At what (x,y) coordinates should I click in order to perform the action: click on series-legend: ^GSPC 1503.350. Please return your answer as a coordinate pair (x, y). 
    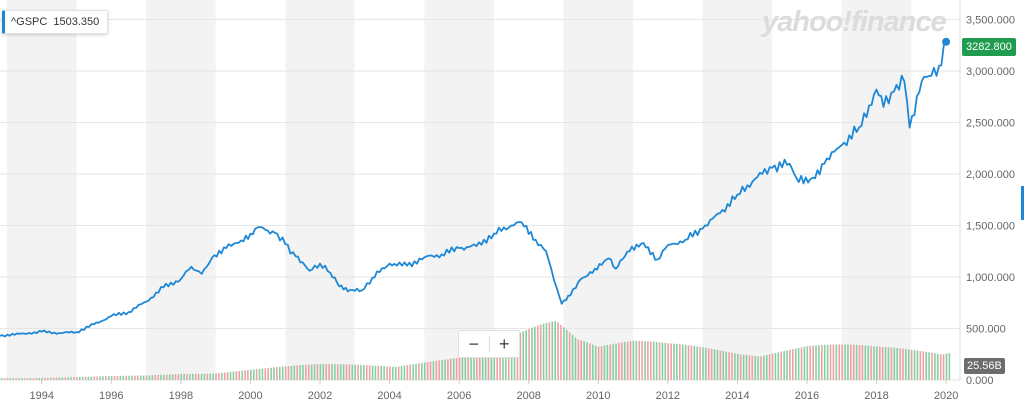
    Looking at the image, I should click on (55, 22).